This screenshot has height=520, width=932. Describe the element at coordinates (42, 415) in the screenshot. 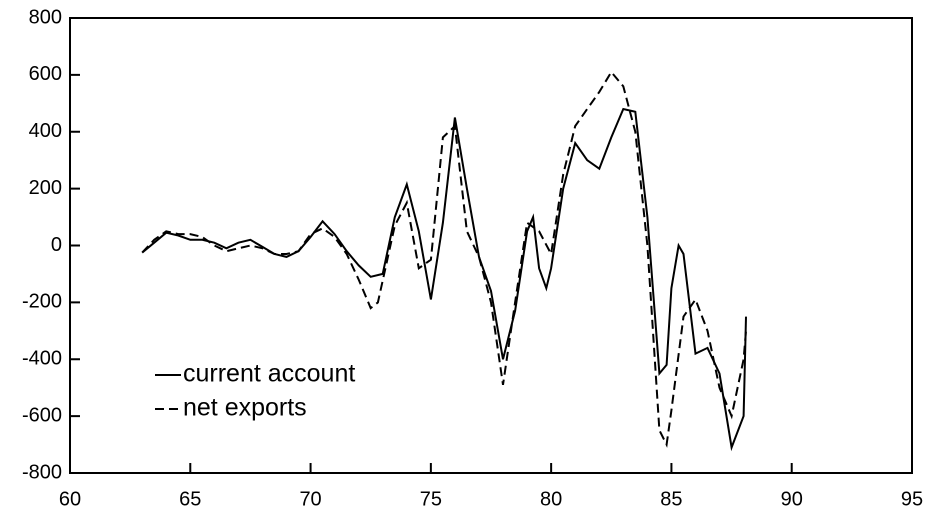

I see `y-tick-label: -600` at that location.